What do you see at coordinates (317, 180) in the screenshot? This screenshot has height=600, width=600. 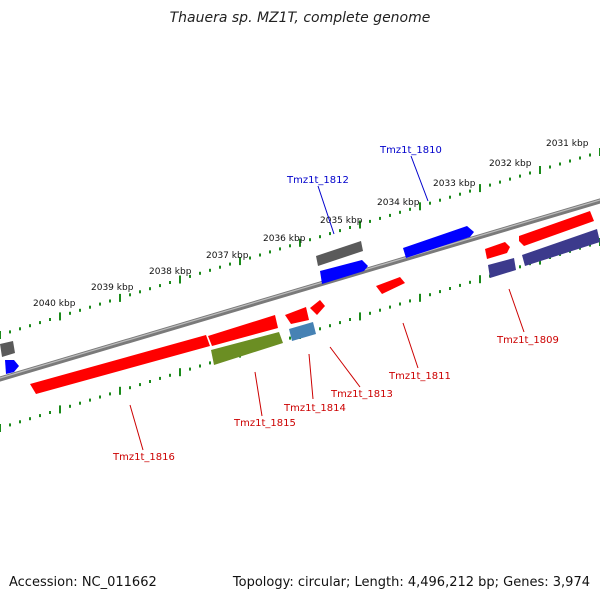 I see `gene-label: Tmz1t_1812` at bounding box center [317, 180].